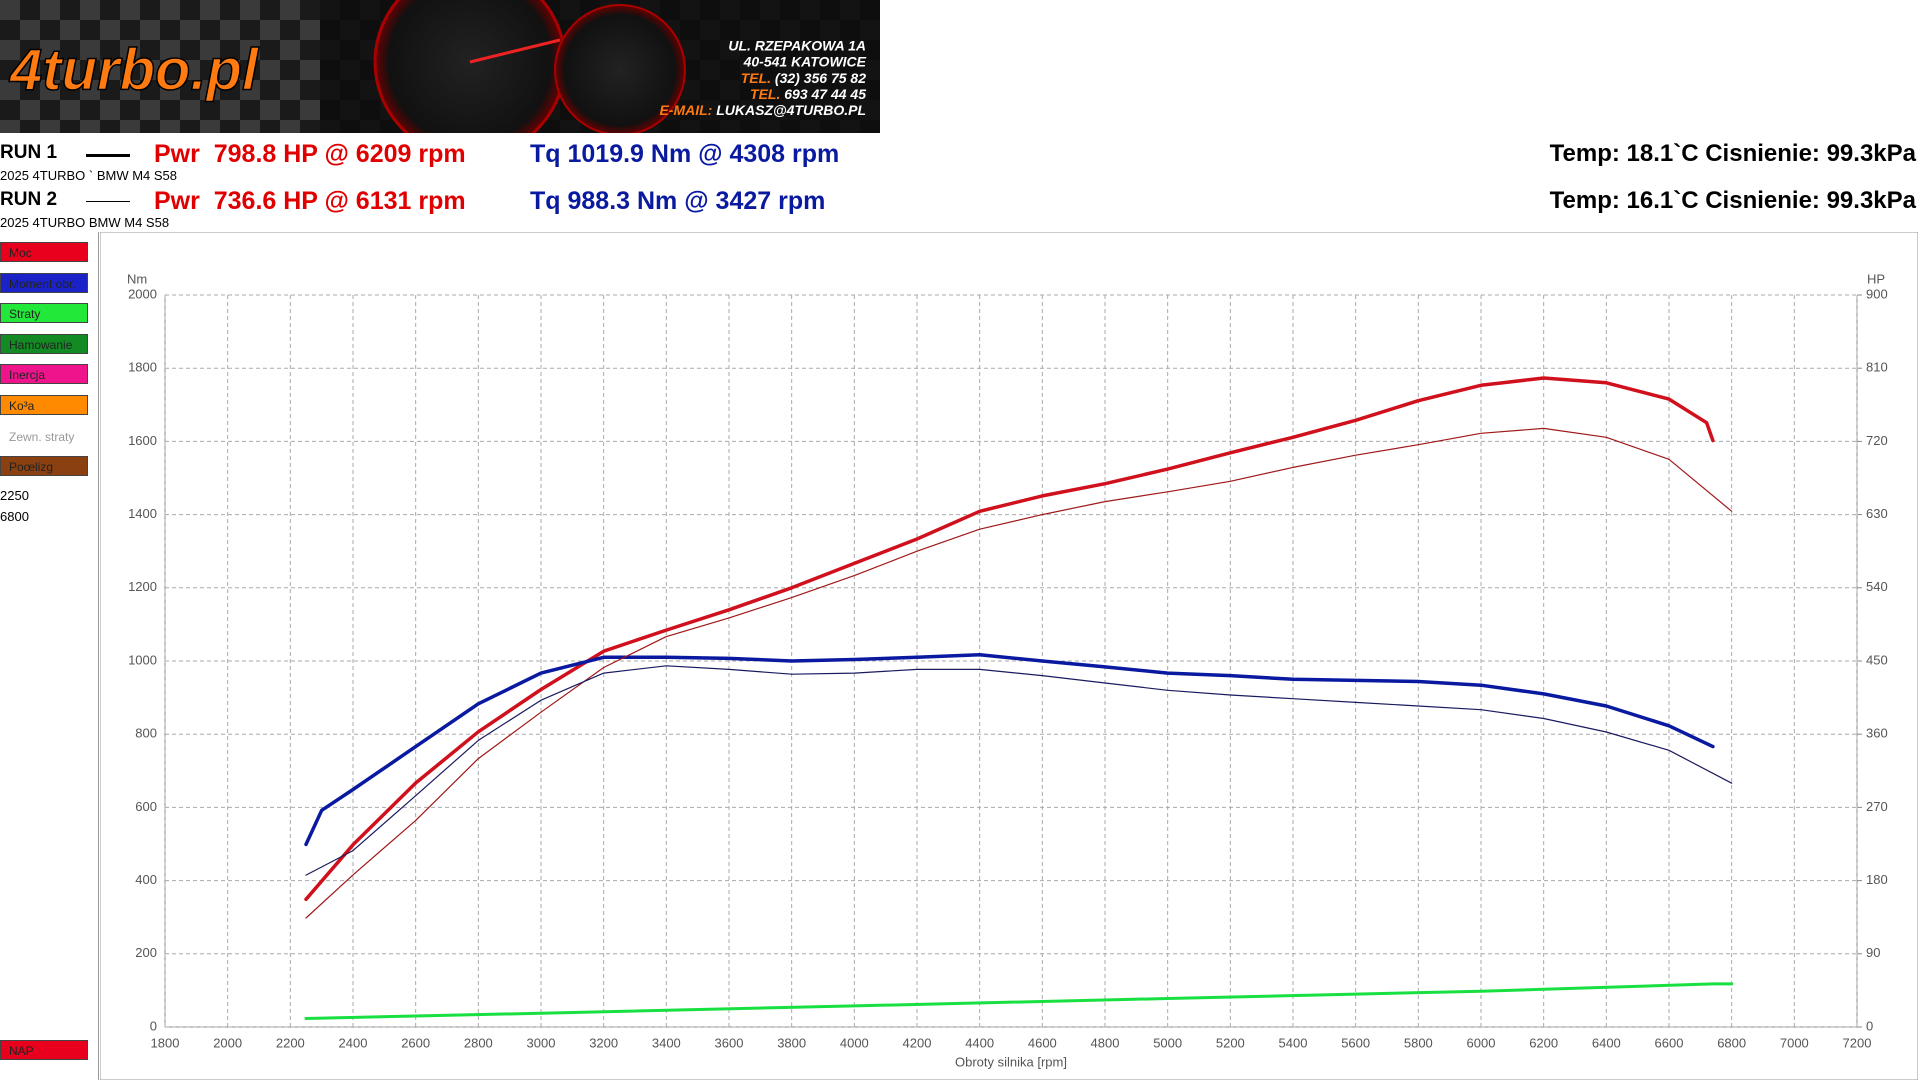 This screenshot has height=1080, width=1920. Describe the element at coordinates (44, 313) in the screenshot. I see `legend-button: Straty` at that location.